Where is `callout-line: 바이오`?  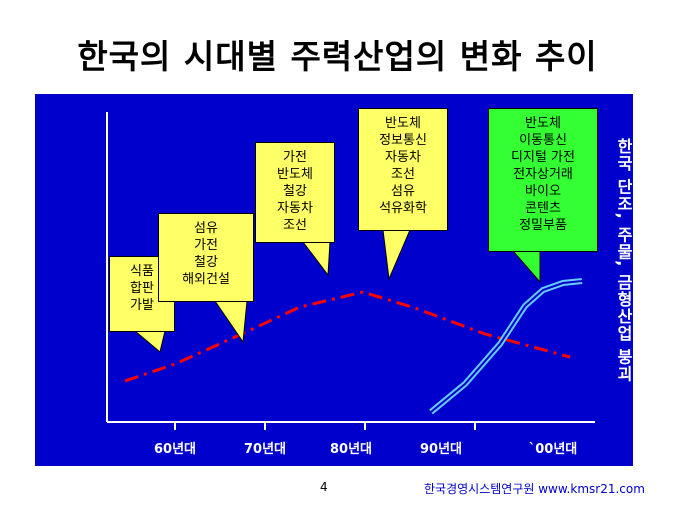
callout-line: 바이오 is located at coordinates (543, 191).